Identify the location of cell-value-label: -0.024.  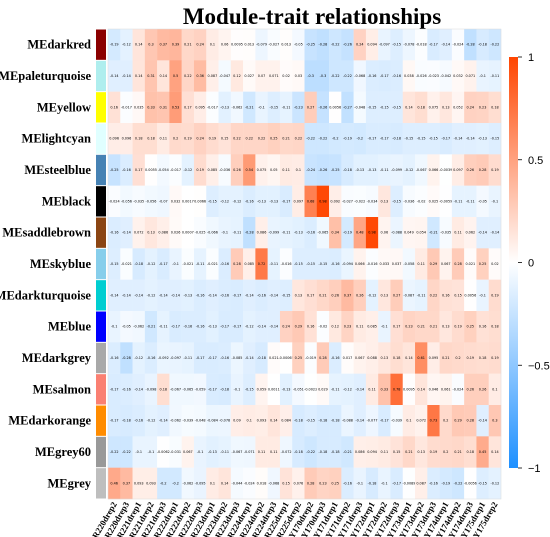
(458, 45).